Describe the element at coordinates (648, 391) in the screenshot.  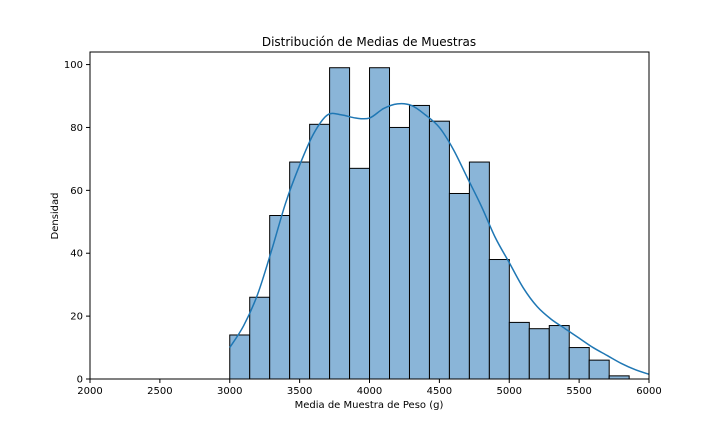
I see `x-tick-label: 6000` at that location.